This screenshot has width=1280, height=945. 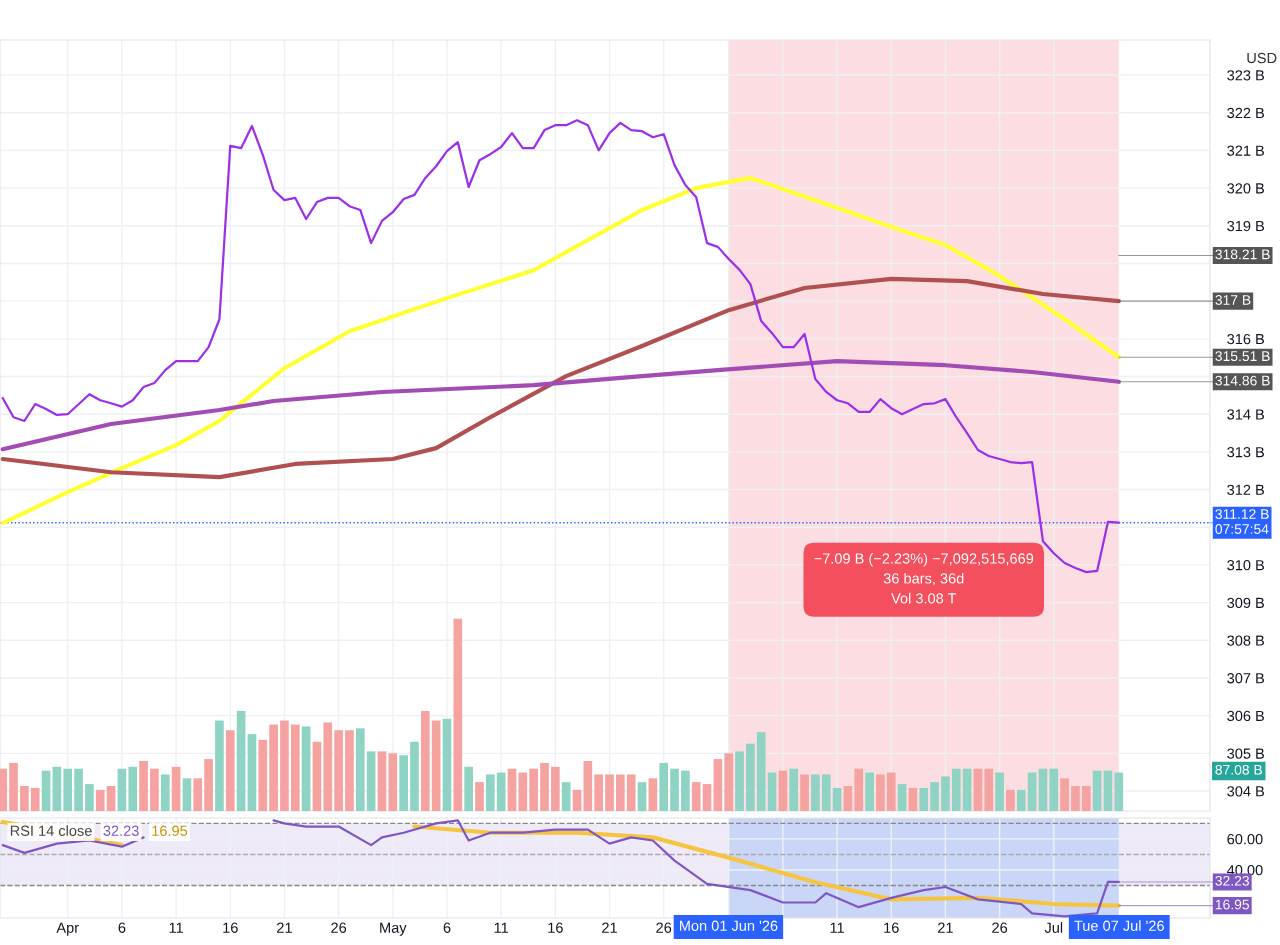 What do you see at coordinates (560, 405) in the screenshot?
I see `line-series` at bounding box center [560, 405].